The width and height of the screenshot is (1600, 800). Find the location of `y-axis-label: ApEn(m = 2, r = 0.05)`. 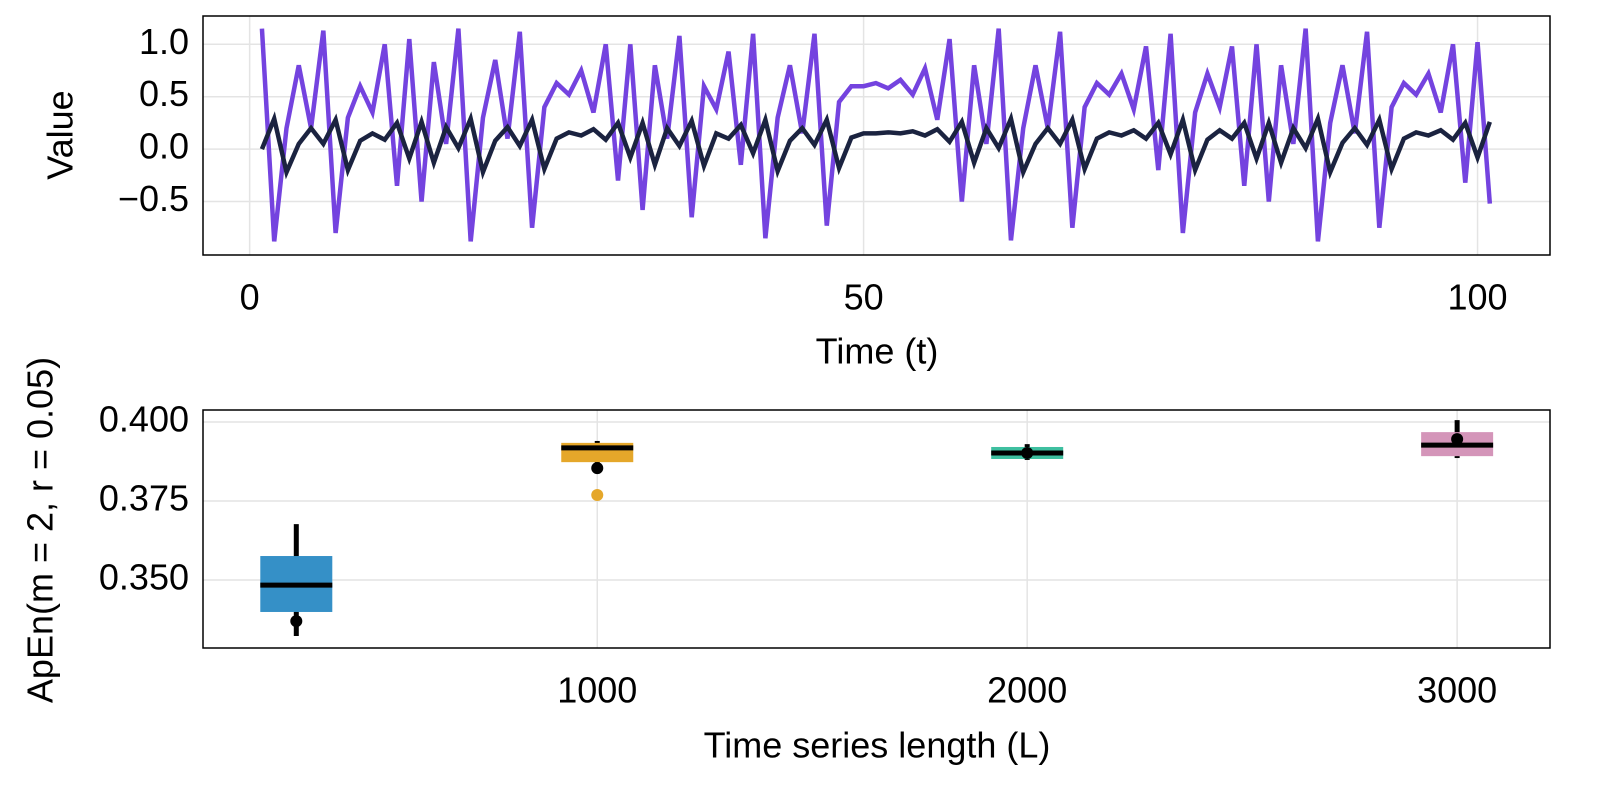

y-axis-label: ApEn(m = 2, r = 0.05) is located at coordinates (40, 530).